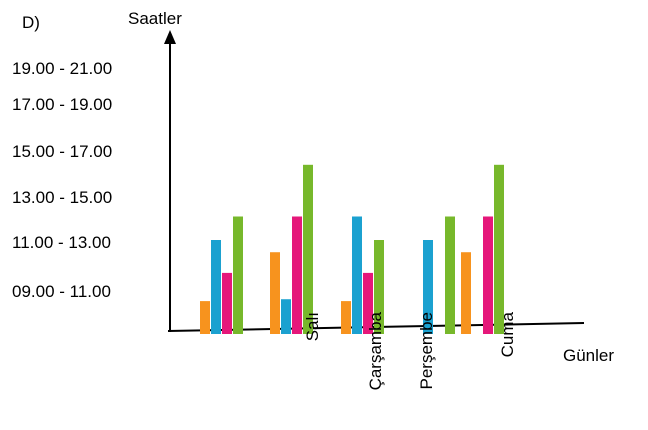 The height and width of the screenshot is (430, 648). I want to click on panel-label: D), so click(31, 22).